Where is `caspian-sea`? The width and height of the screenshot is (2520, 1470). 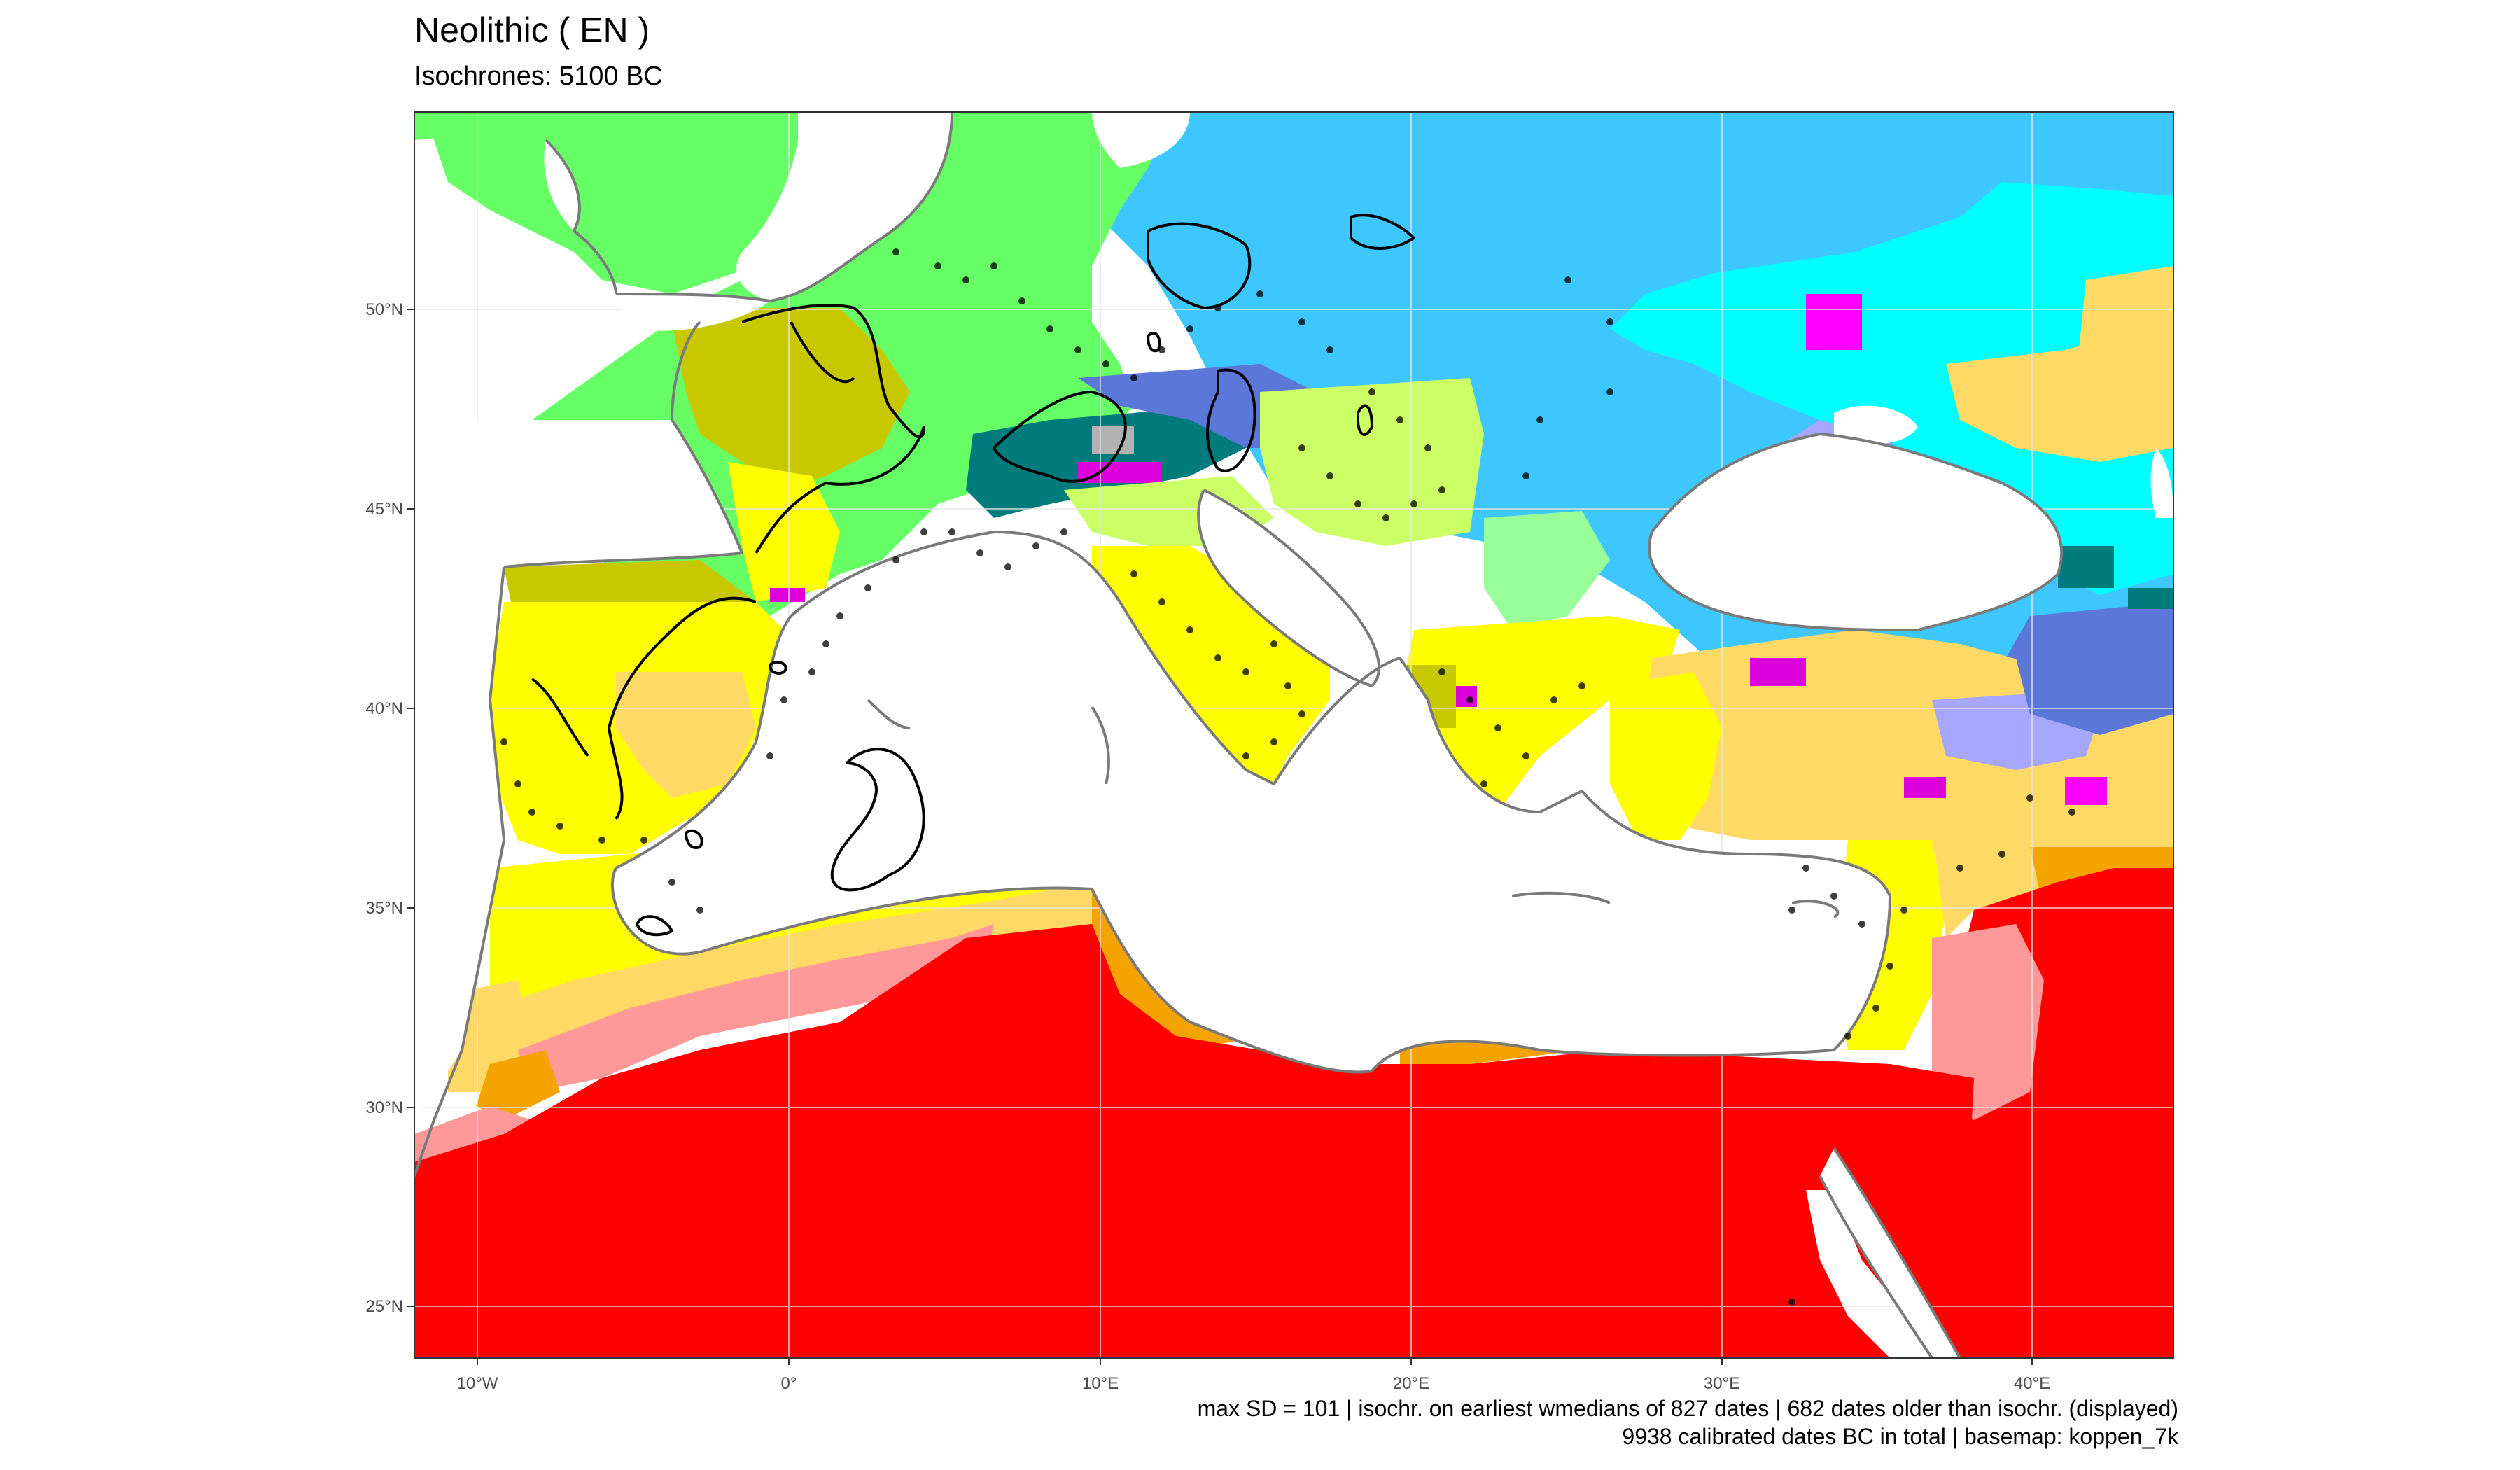 caspian-sea is located at coordinates (2162, 483).